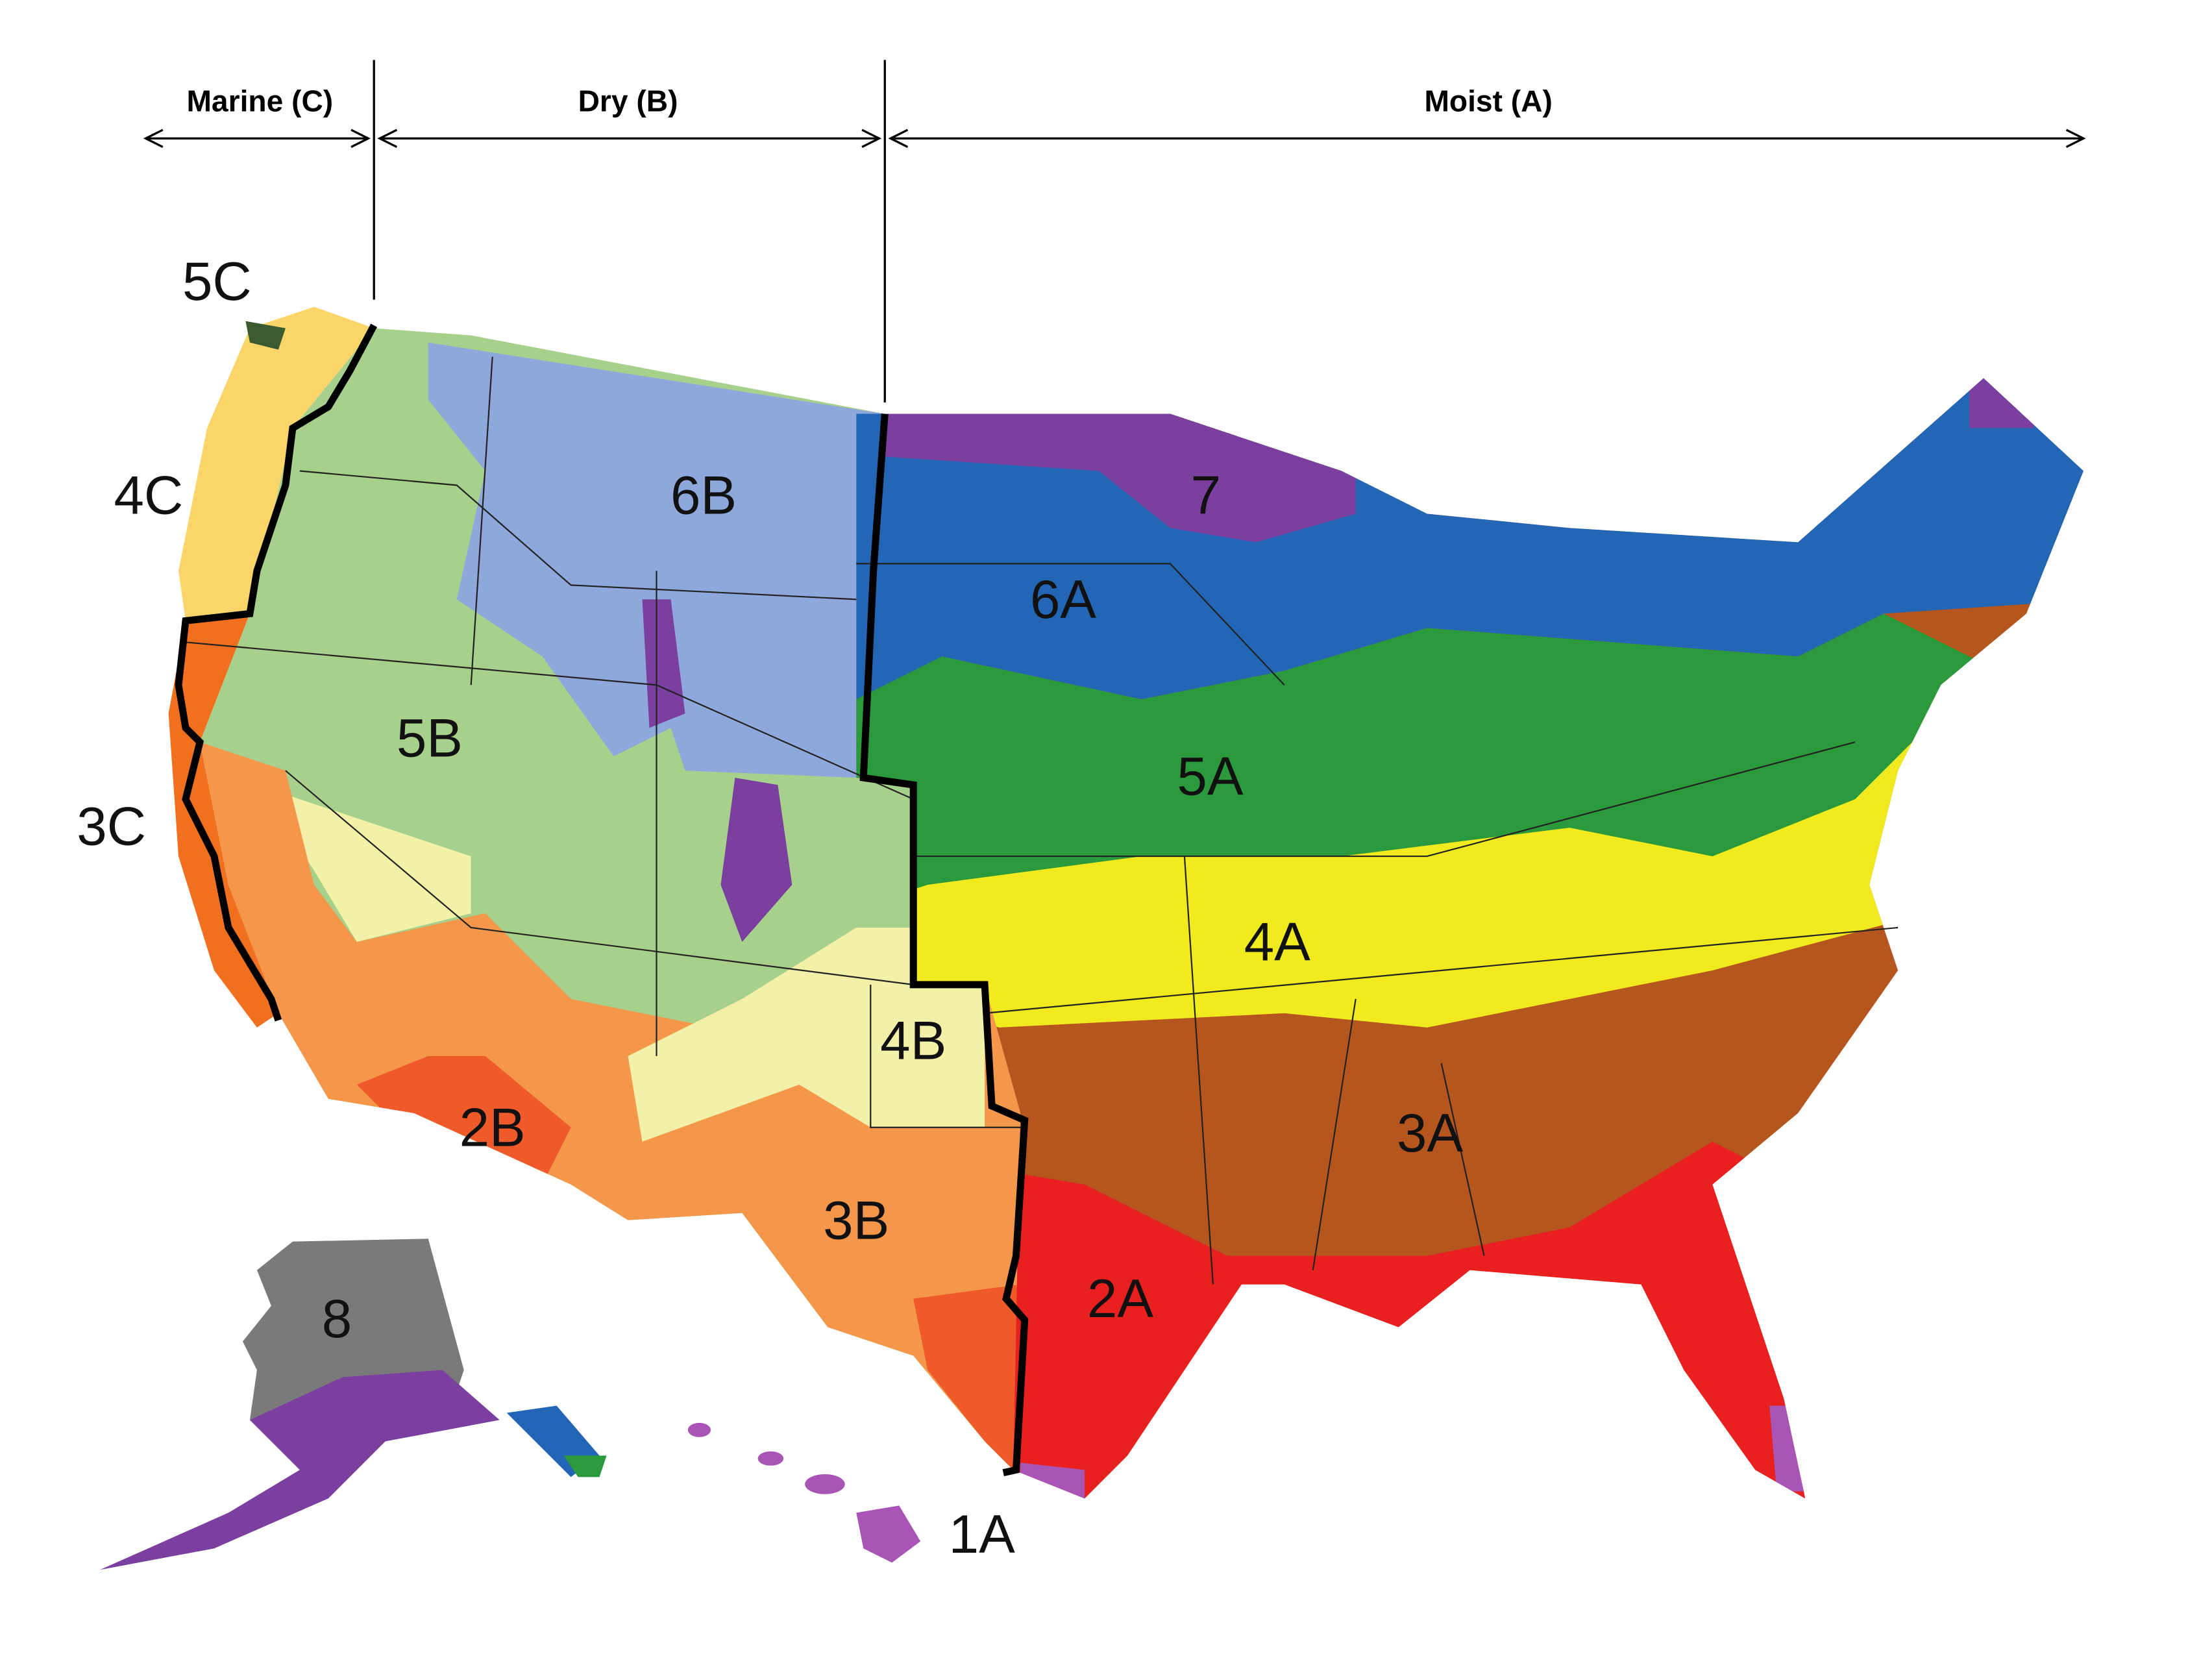 The width and height of the screenshot is (2212, 1654). I want to click on alaska-zone-5a, so click(585, 1466).